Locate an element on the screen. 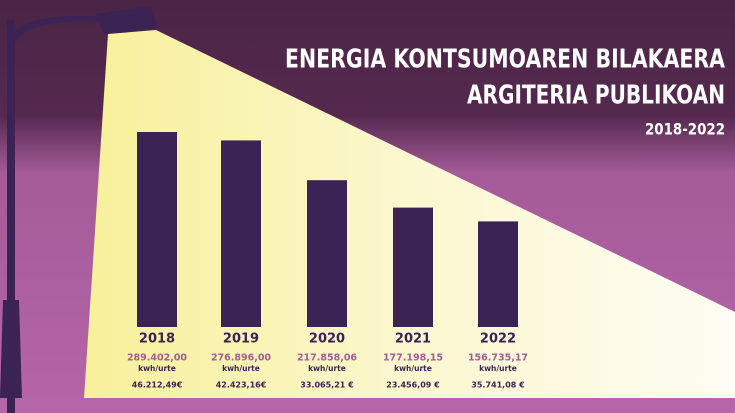 The width and height of the screenshot is (735, 413). floor is located at coordinates (367, 405).